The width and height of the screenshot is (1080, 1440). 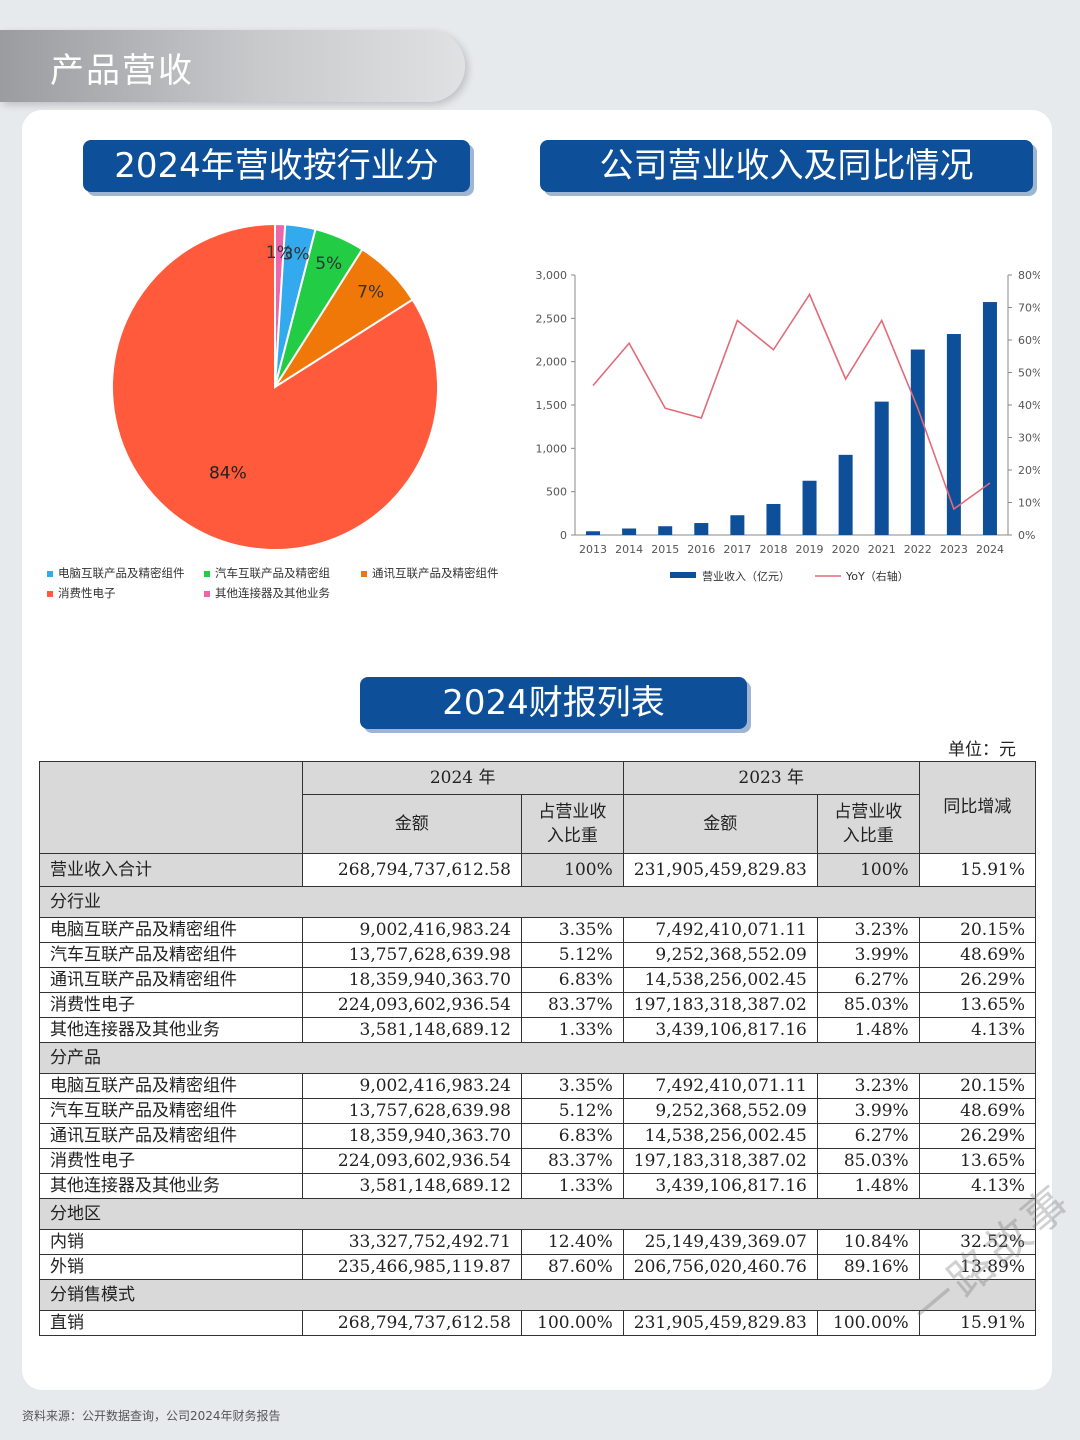 I want to click on header-amount-2023: 金额, so click(x=720, y=824).